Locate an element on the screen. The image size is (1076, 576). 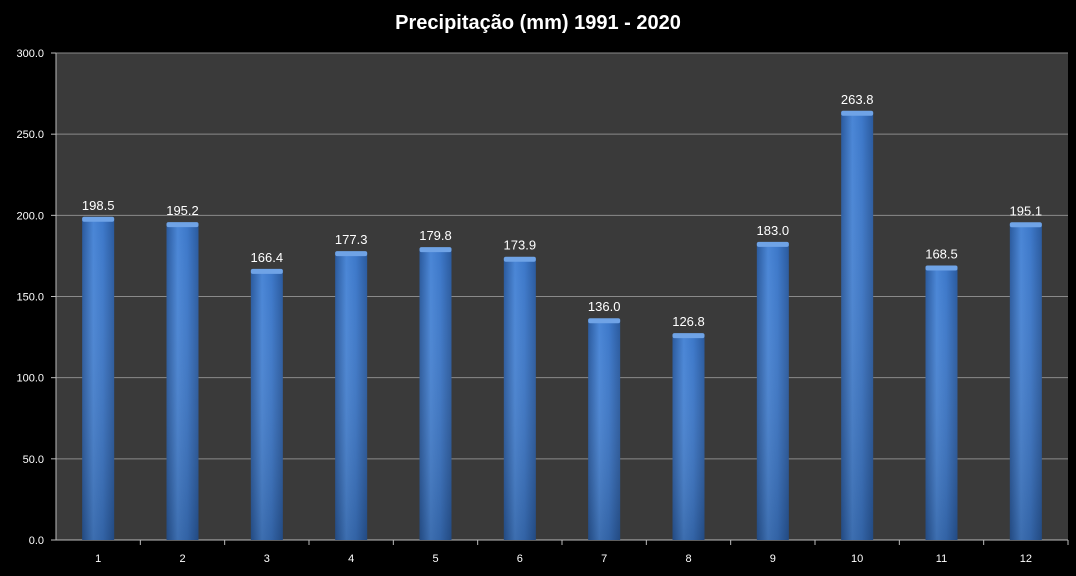
y-tick-label: 0.0 is located at coordinates (36, 541).